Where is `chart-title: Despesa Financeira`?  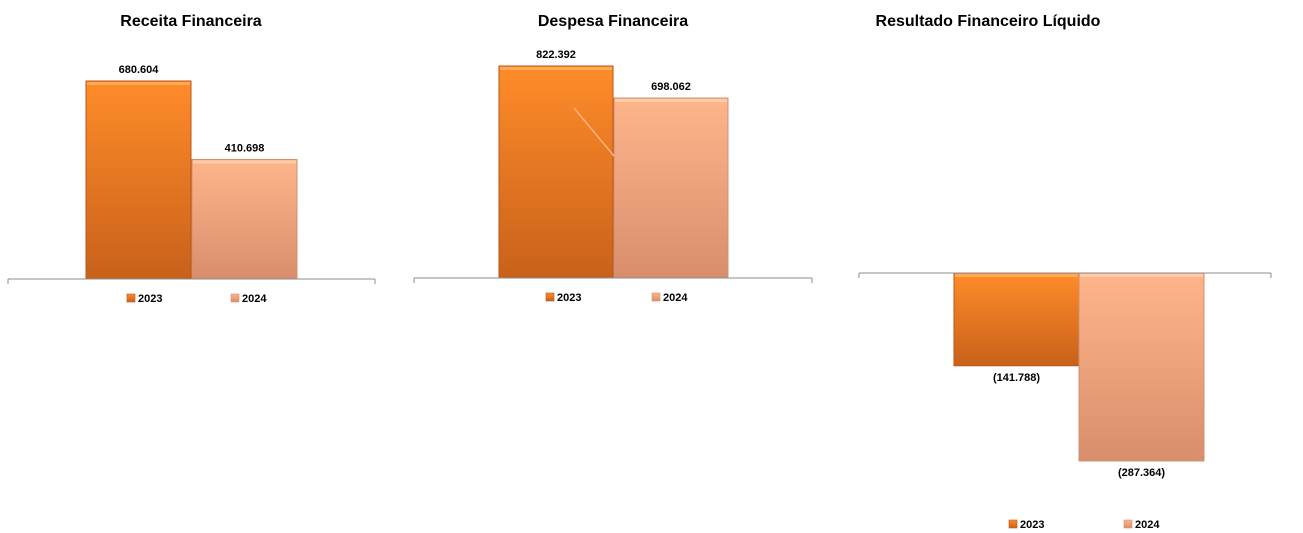 chart-title: Despesa Financeira is located at coordinates (613, 21).